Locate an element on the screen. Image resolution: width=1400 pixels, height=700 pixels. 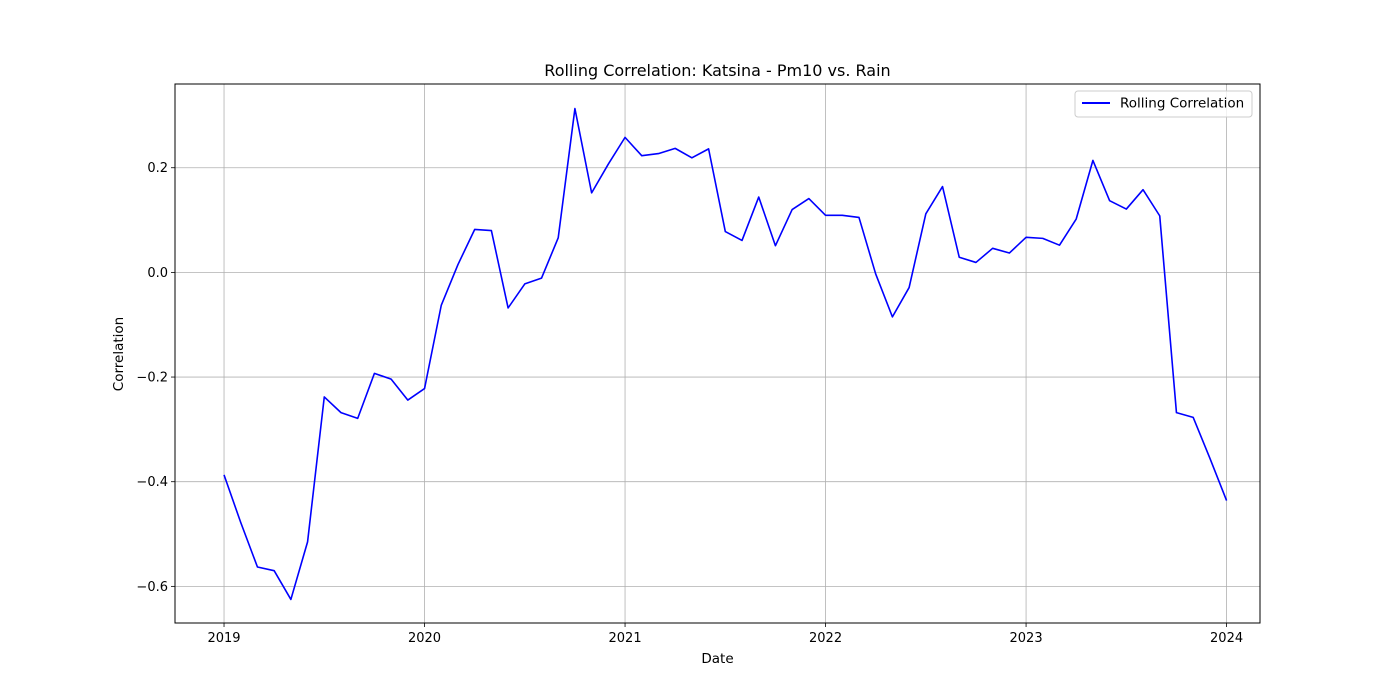
legend-box is located at coordinates (1163, 104).